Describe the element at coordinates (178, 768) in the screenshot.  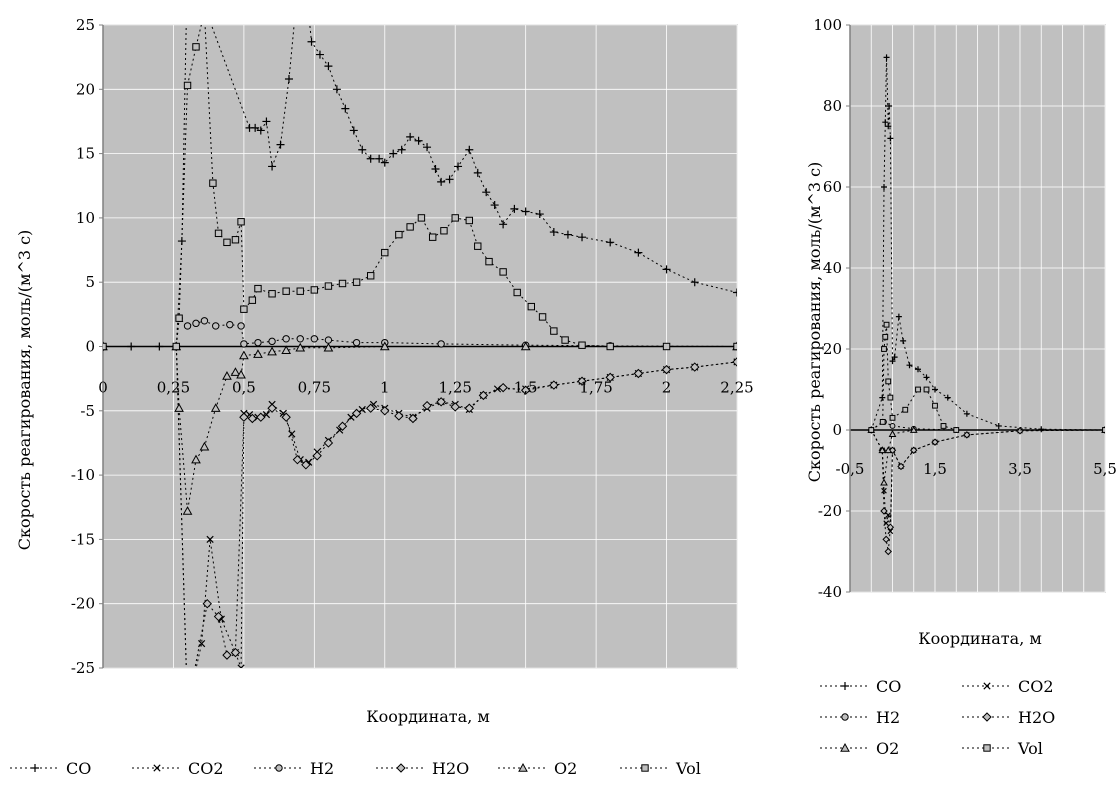
I see `legend-item-co2: CO2` at that location.